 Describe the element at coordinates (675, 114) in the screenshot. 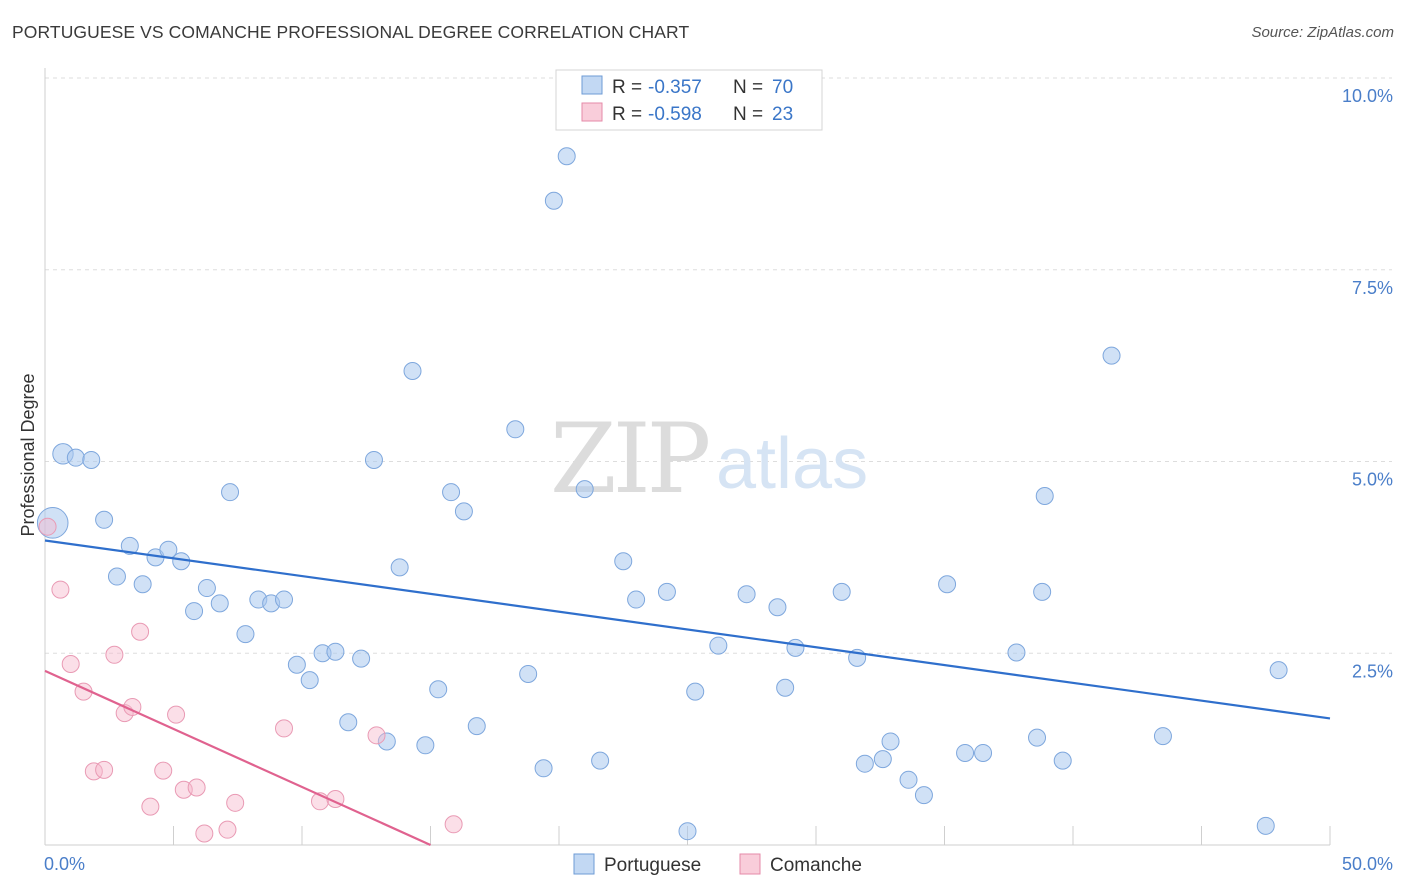

I see `legend-r-value-2: -0.598` at that location.